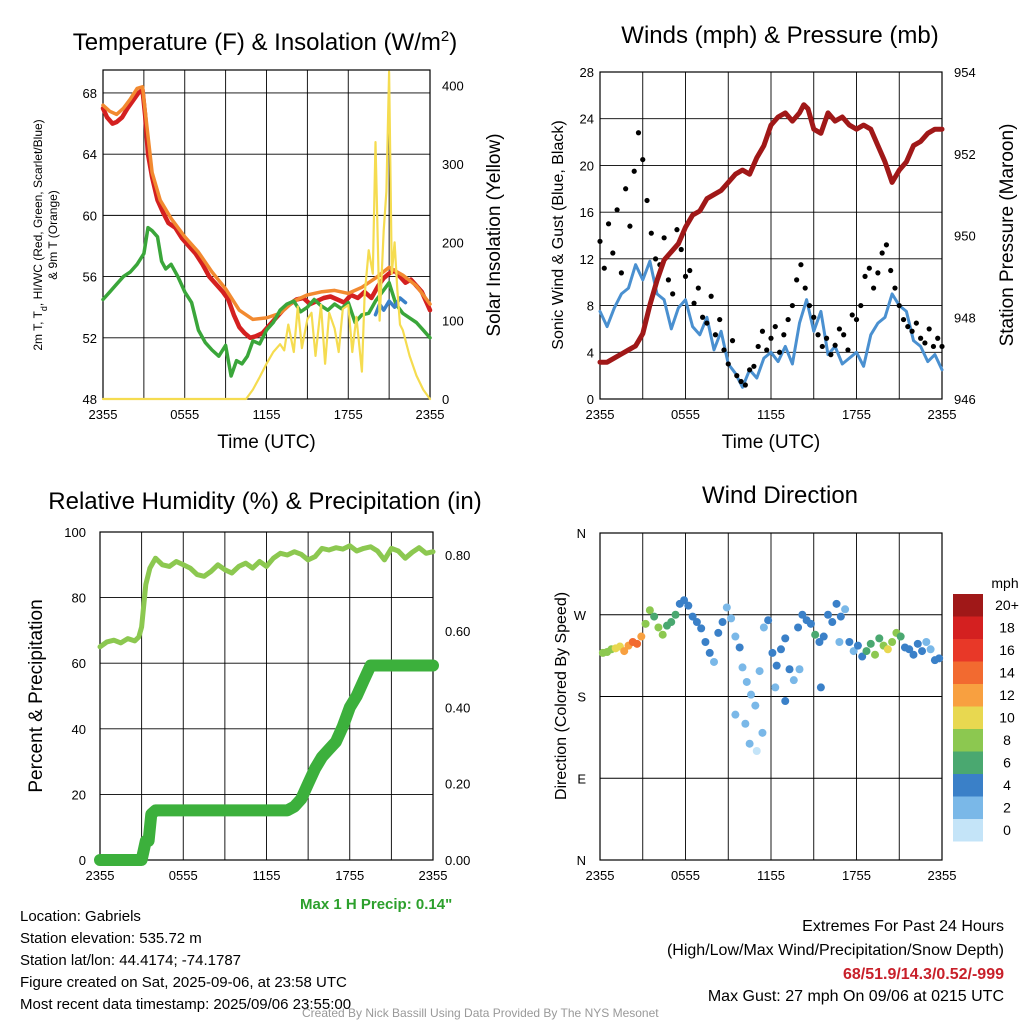 The height and width of the screenshot is (1024, 1024). I want to click on footer-latlon: Station lat/lon: 44.4174; -74.1787, so click(131, 960).